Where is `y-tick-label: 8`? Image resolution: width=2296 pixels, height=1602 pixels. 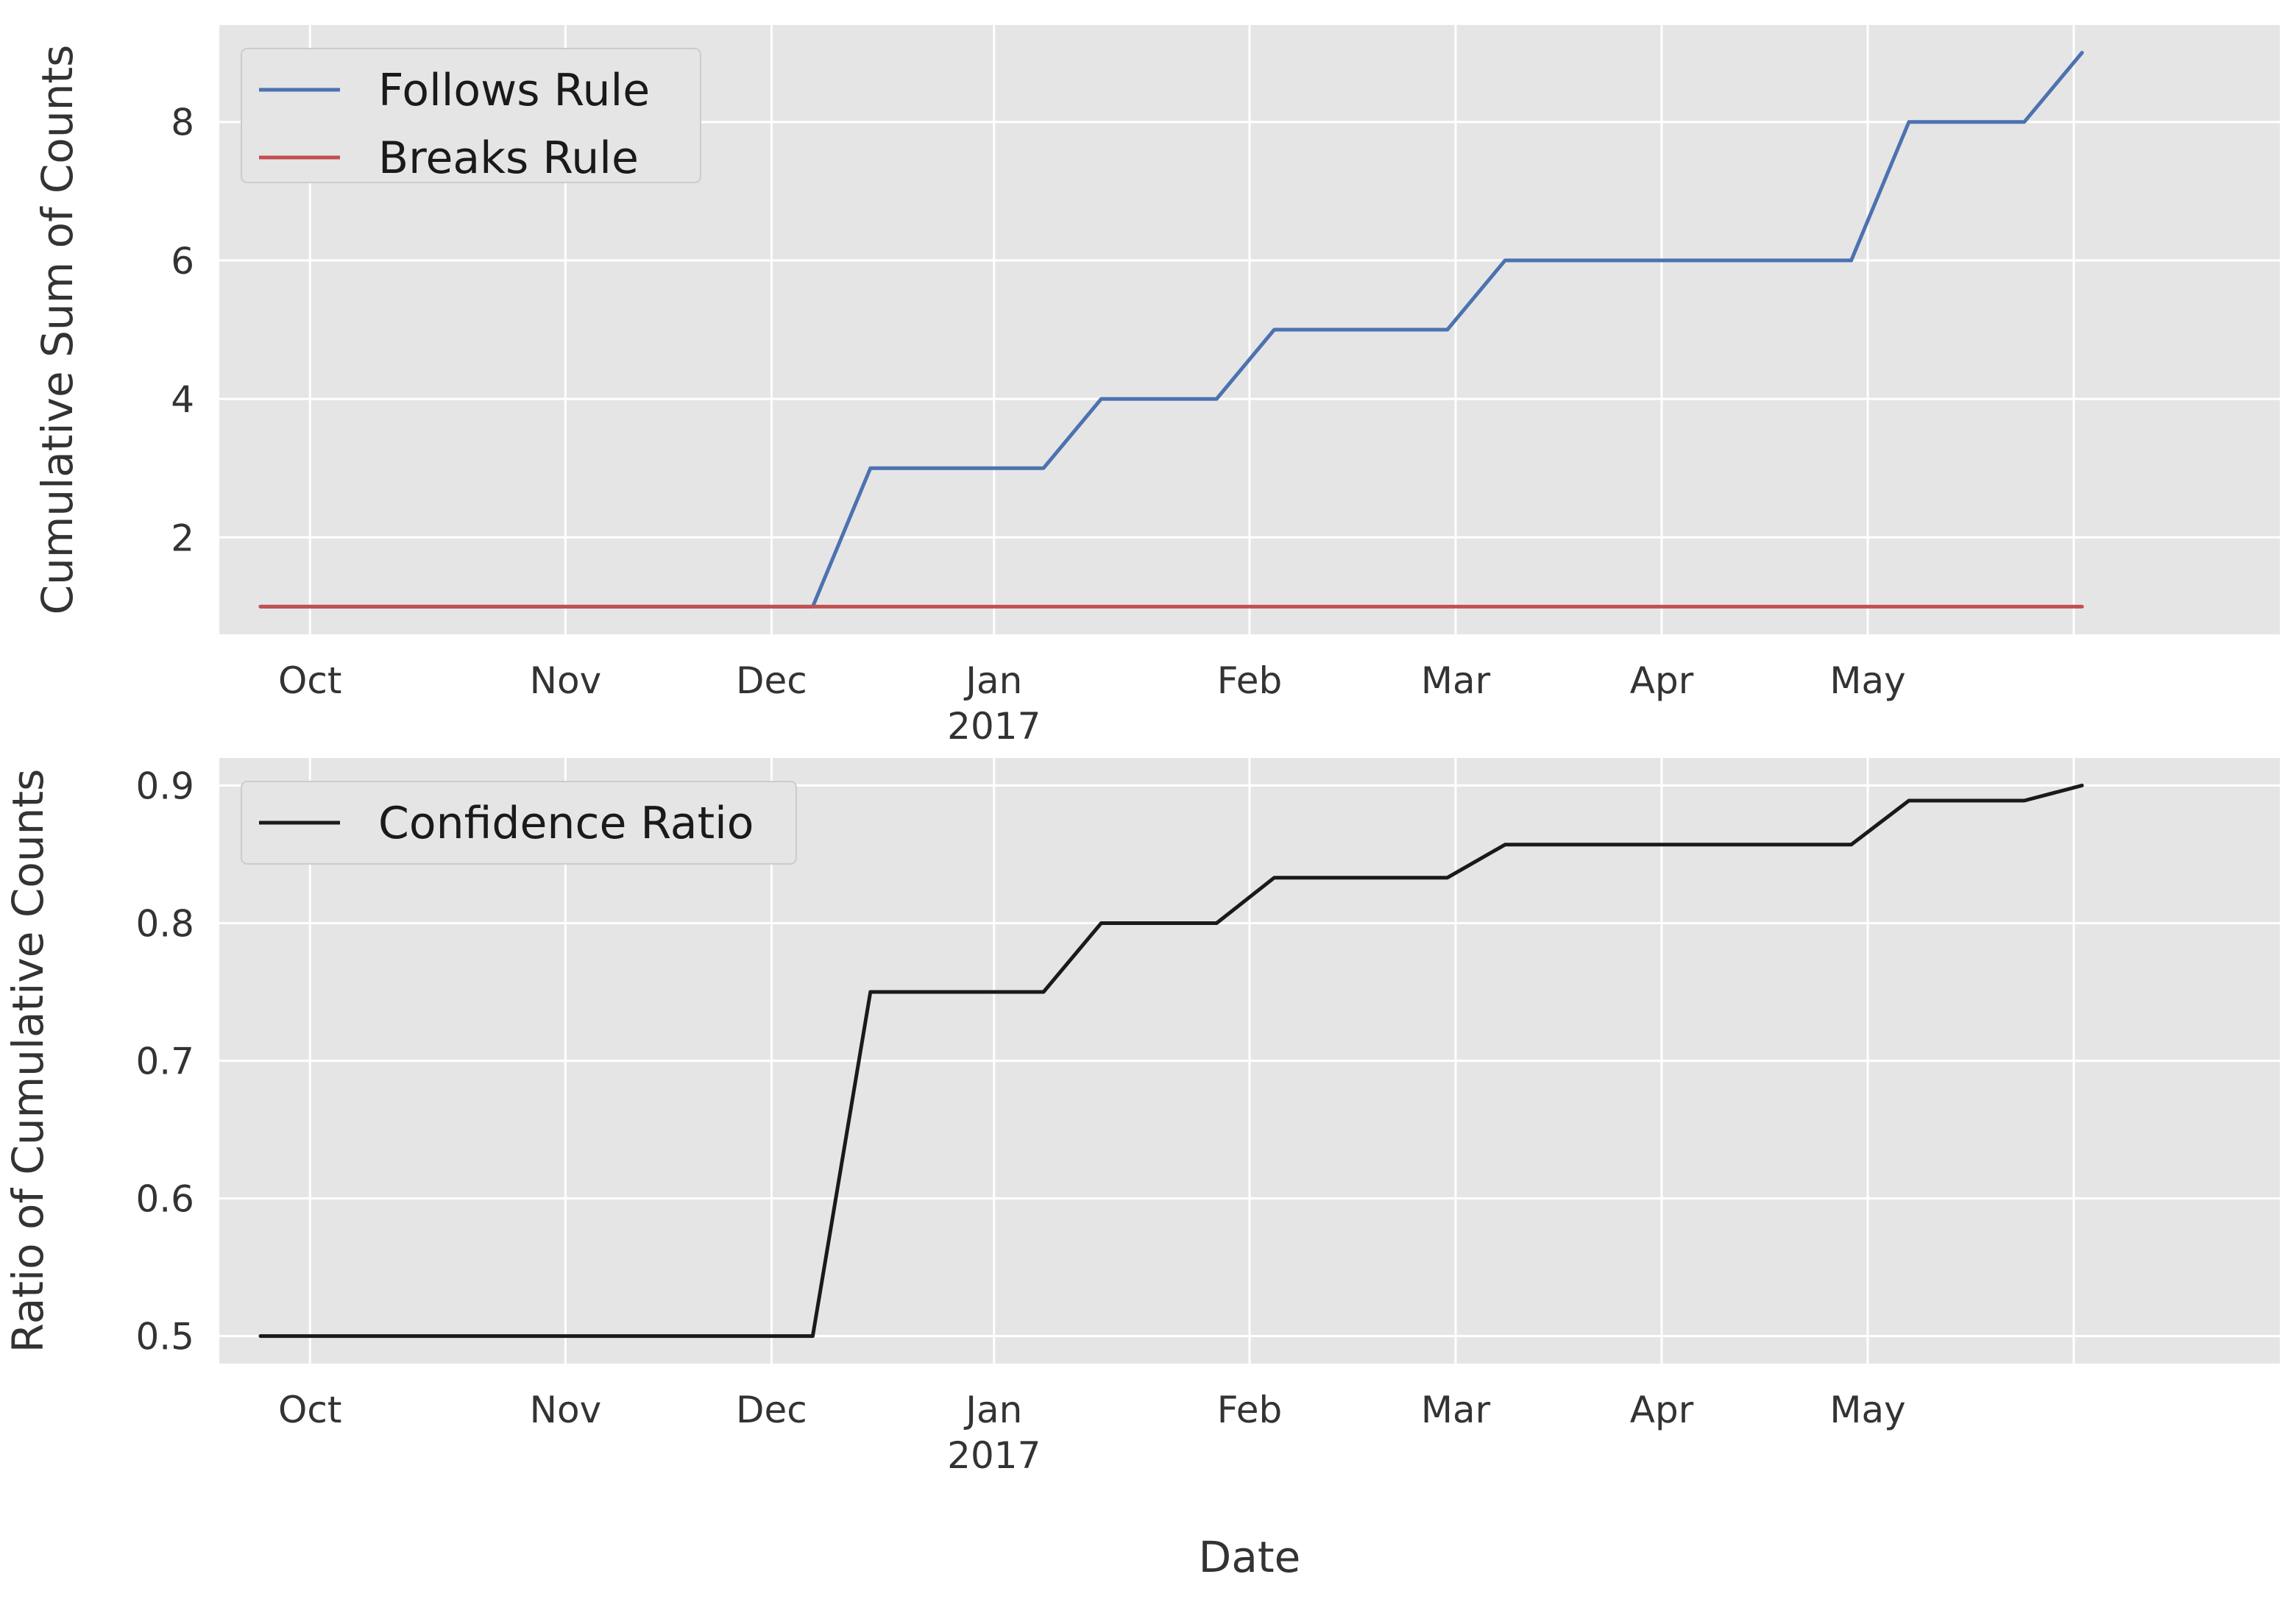 y-tick-label: 8 is located at coordinates (182, 123).